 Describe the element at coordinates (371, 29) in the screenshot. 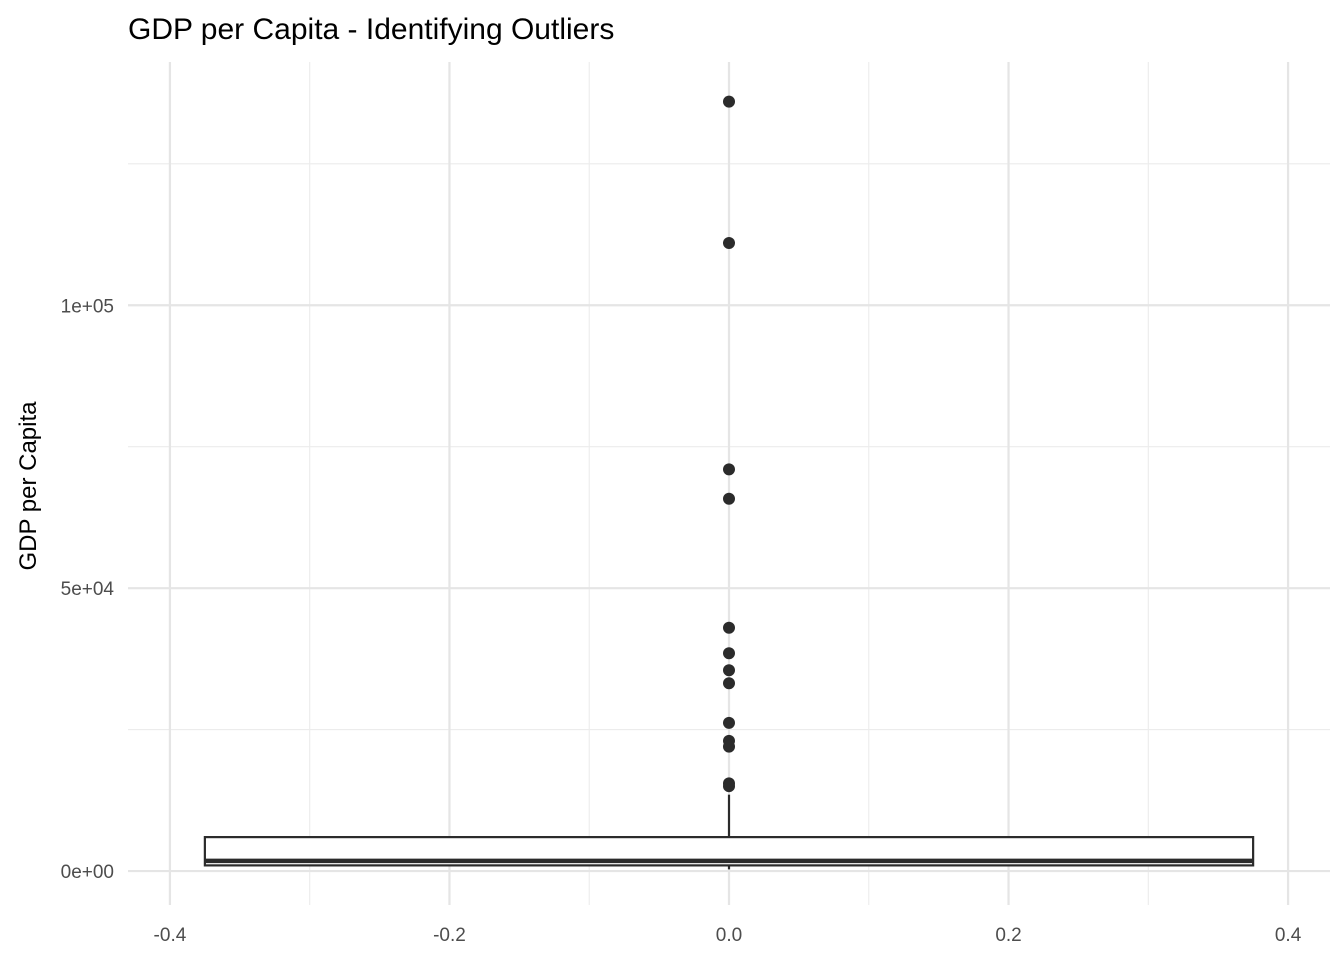

I see `chart-title: GDP per Capita - Identifying Outliers` at that location.